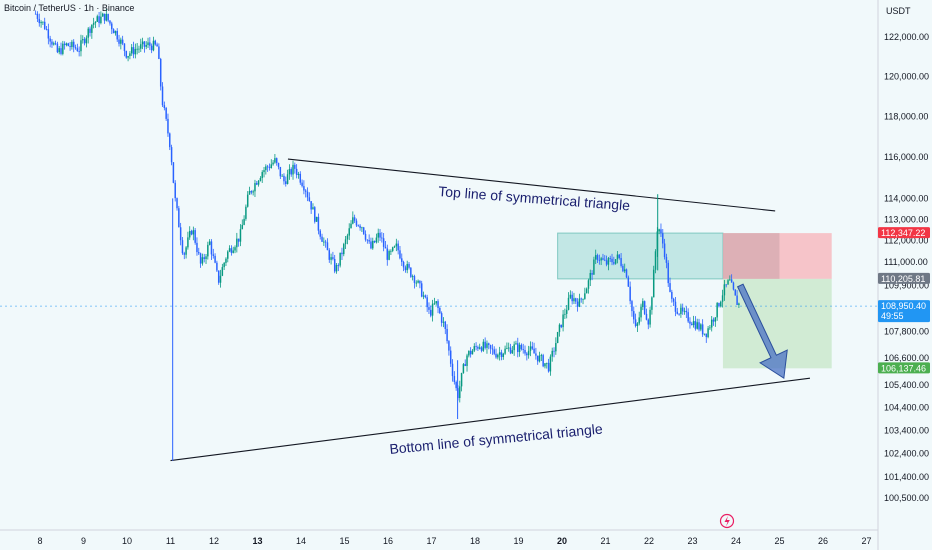 The width and height of the screenshot is (932, 550). What do you see at coordinates (388, 541) in the screenshot?
I see `time-tick-label: 16` at bounding box center [388, 541].